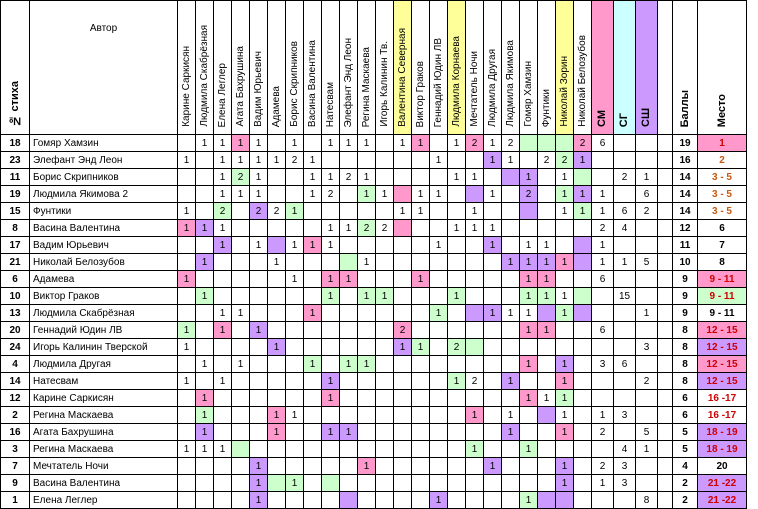 This screenshot has height=509, width=758. What do you see at coordinates (103, 432) in the screenshot?
I see `author-name: Агата Бахрушина` at bounding box center [103, 432].